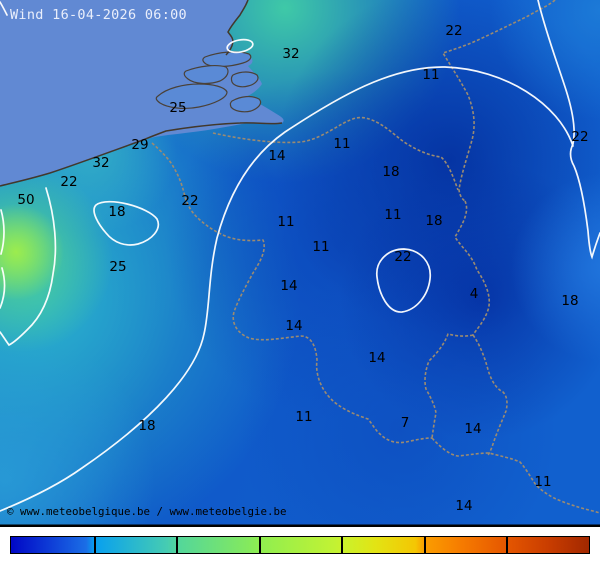  What do you see at coordinates (515, 475) in the screenshot?
I see `border-south` at bounding box center [515, 475].